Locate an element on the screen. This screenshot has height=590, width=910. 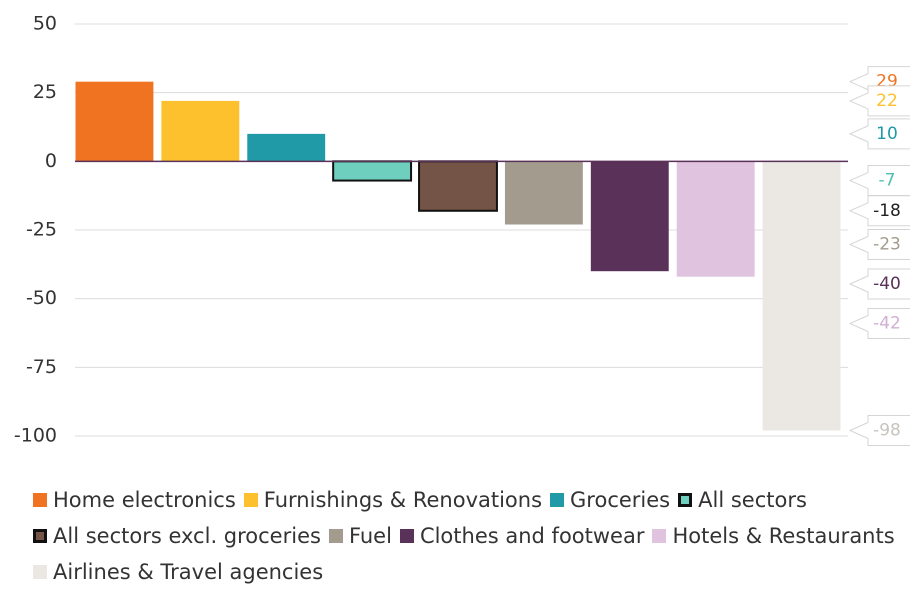
value-label: -40 is located at coordinates (887, 284).